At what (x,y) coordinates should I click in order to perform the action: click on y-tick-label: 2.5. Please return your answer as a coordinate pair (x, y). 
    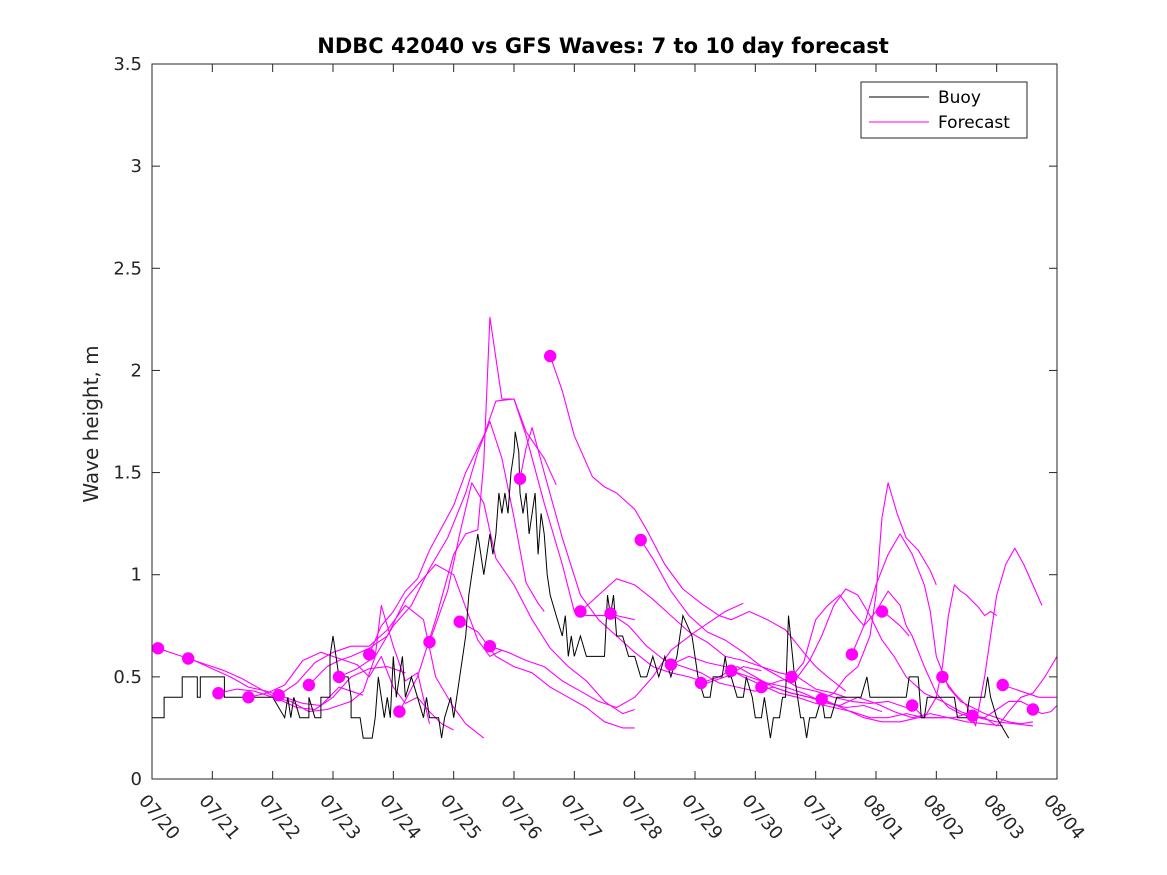
    Looking at the image, I should click on (127, 268).